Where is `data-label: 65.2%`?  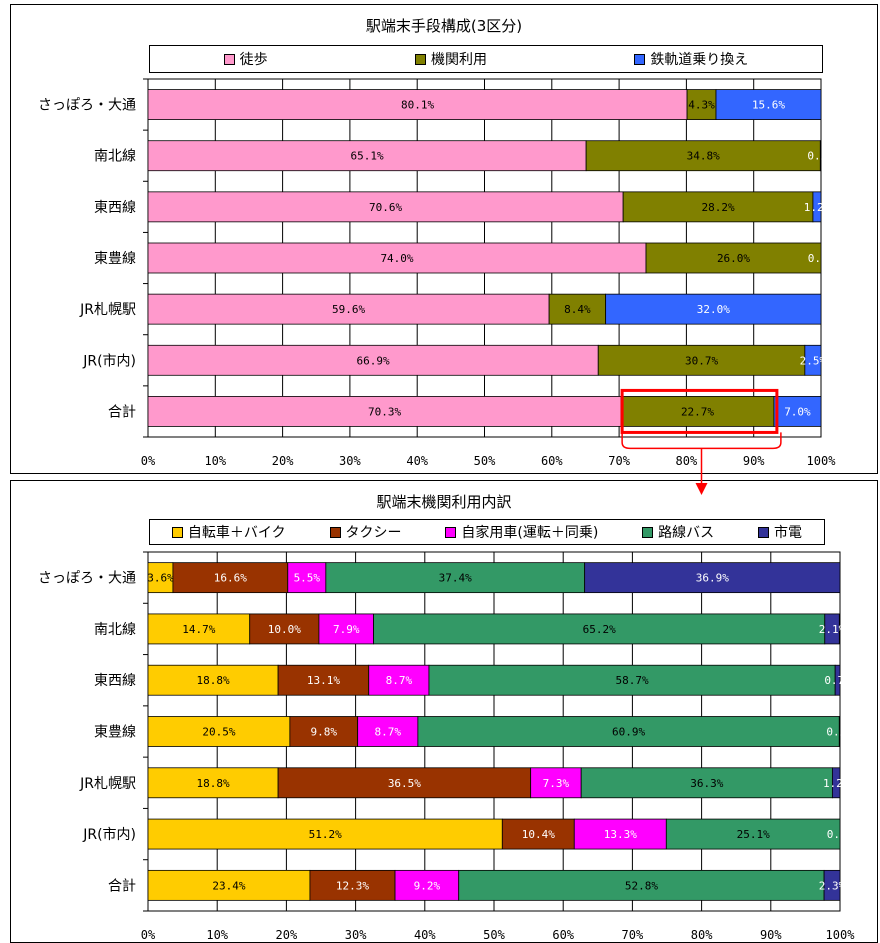
data-label: 65.2% is located at coordinates (599, 629).